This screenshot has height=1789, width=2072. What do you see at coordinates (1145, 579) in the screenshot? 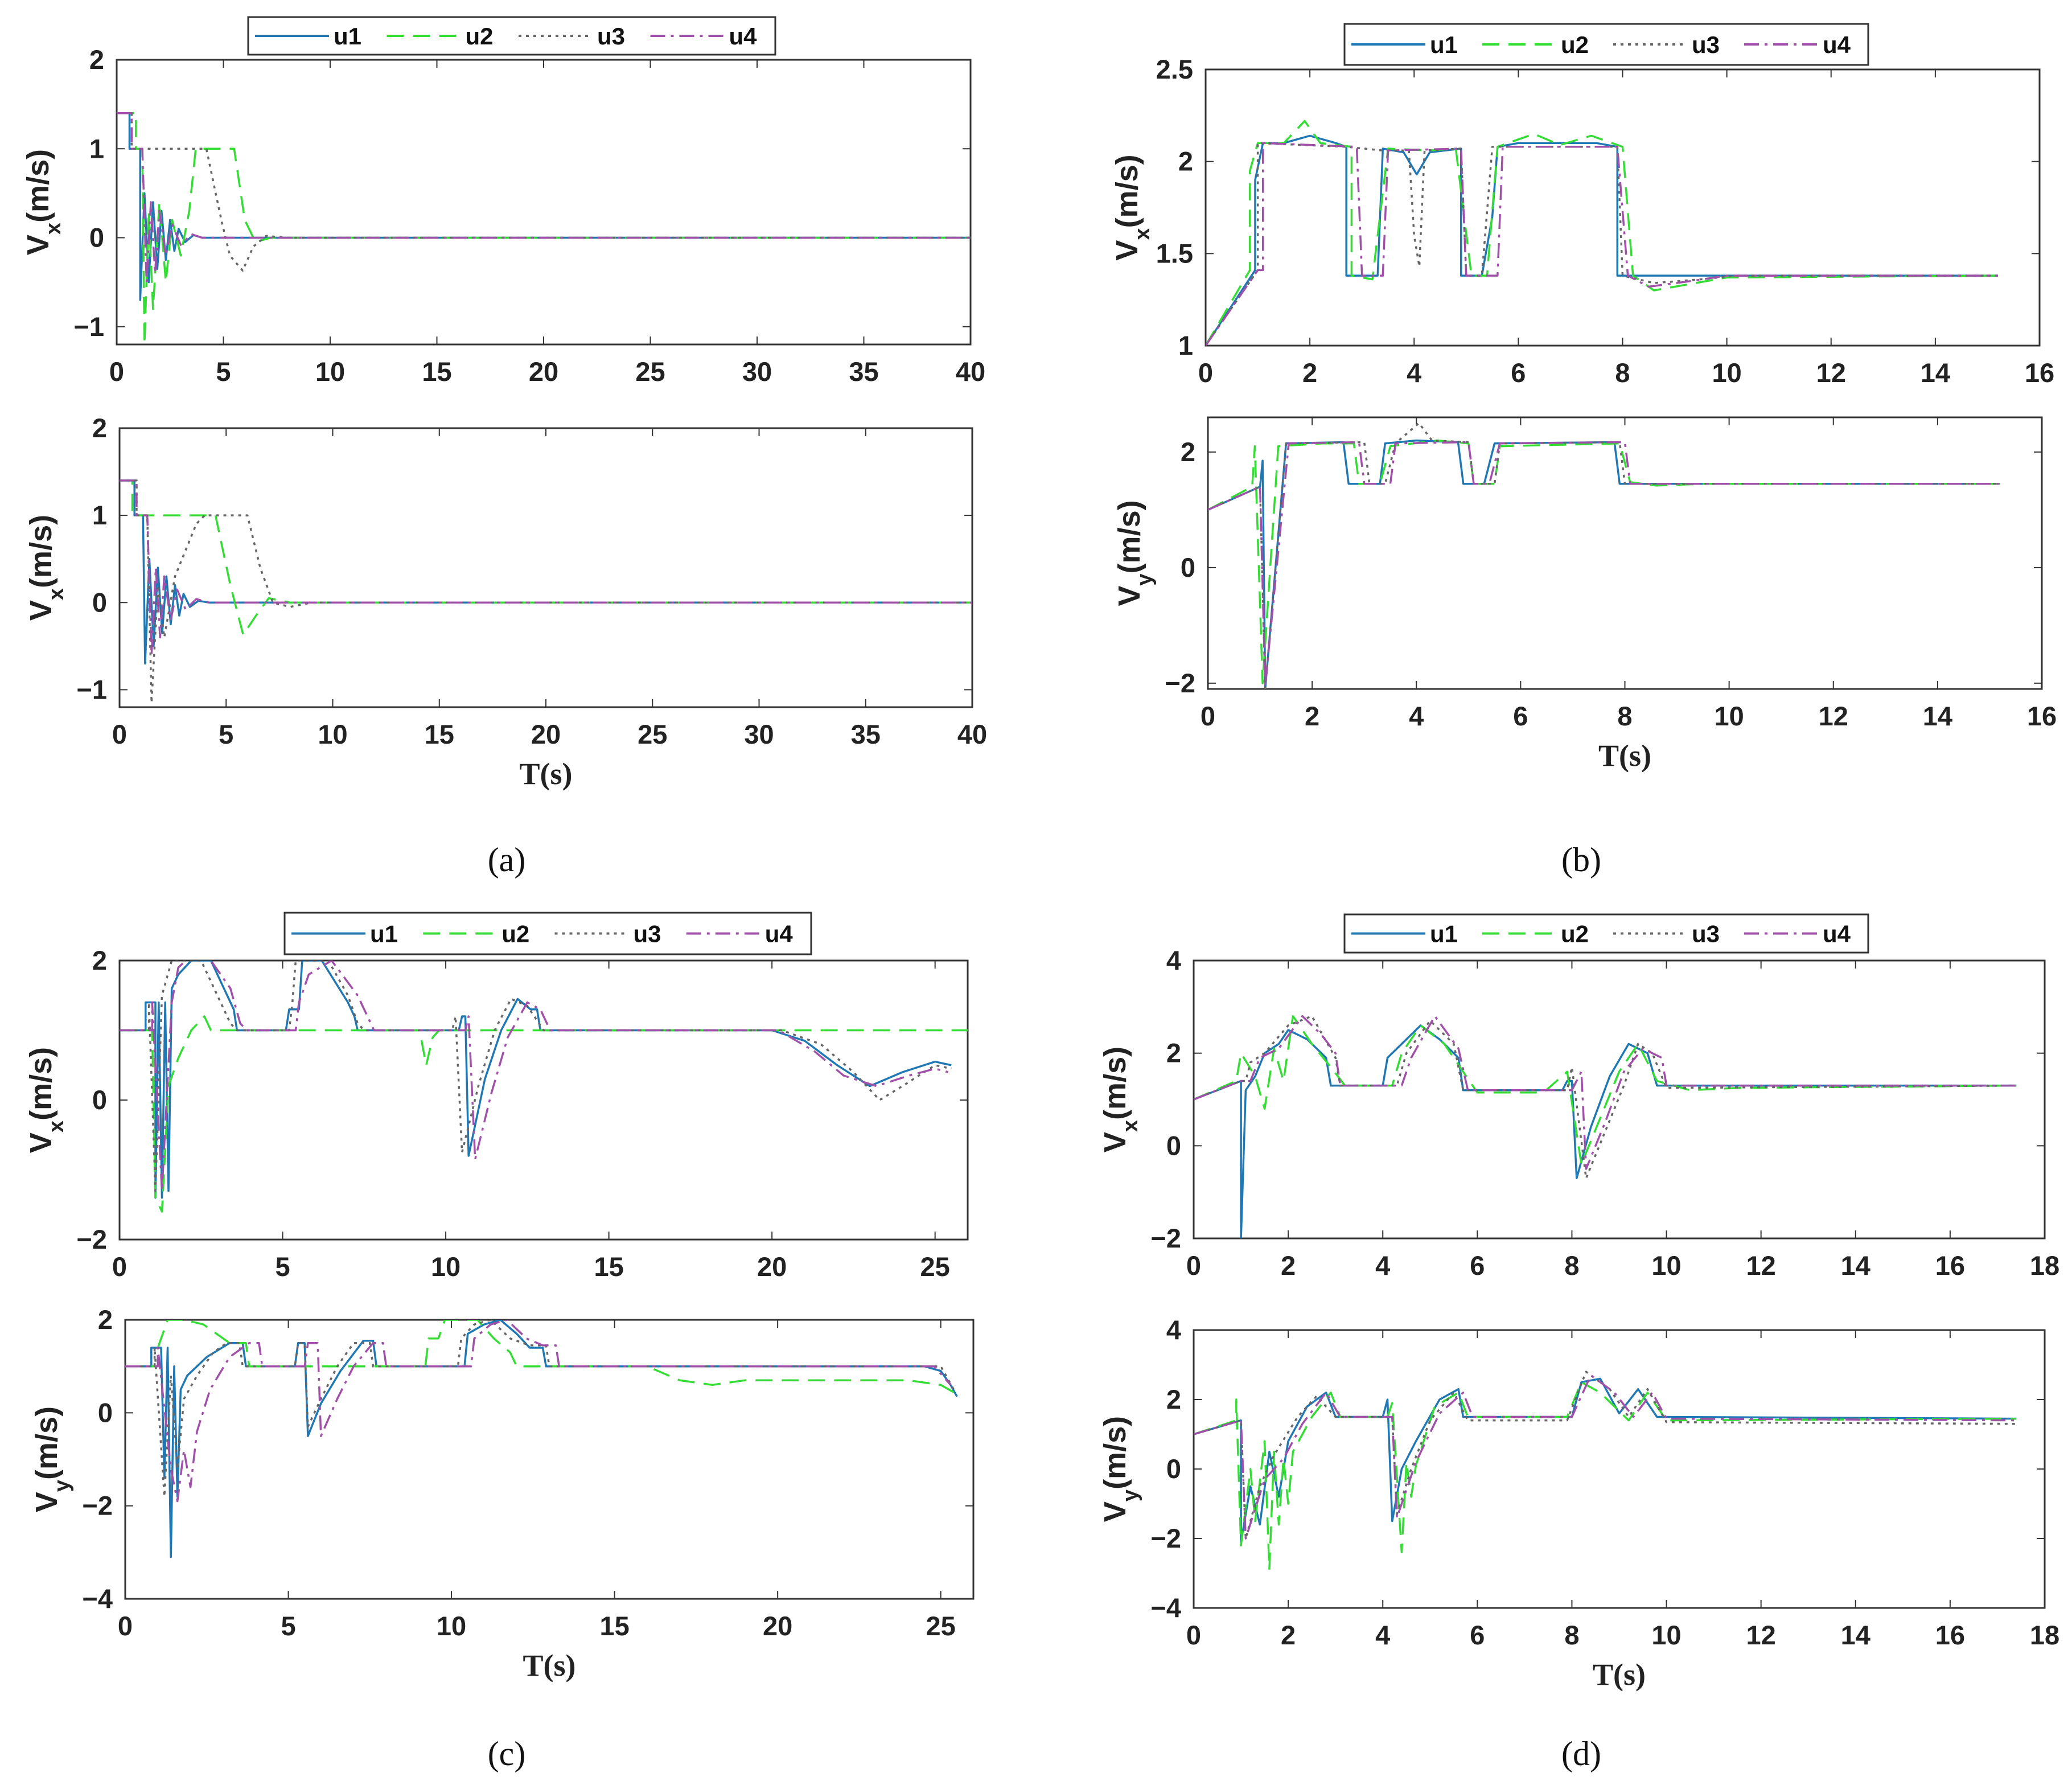
I see `y-axis-label-sub: y` at bounding box center [1145, 579].